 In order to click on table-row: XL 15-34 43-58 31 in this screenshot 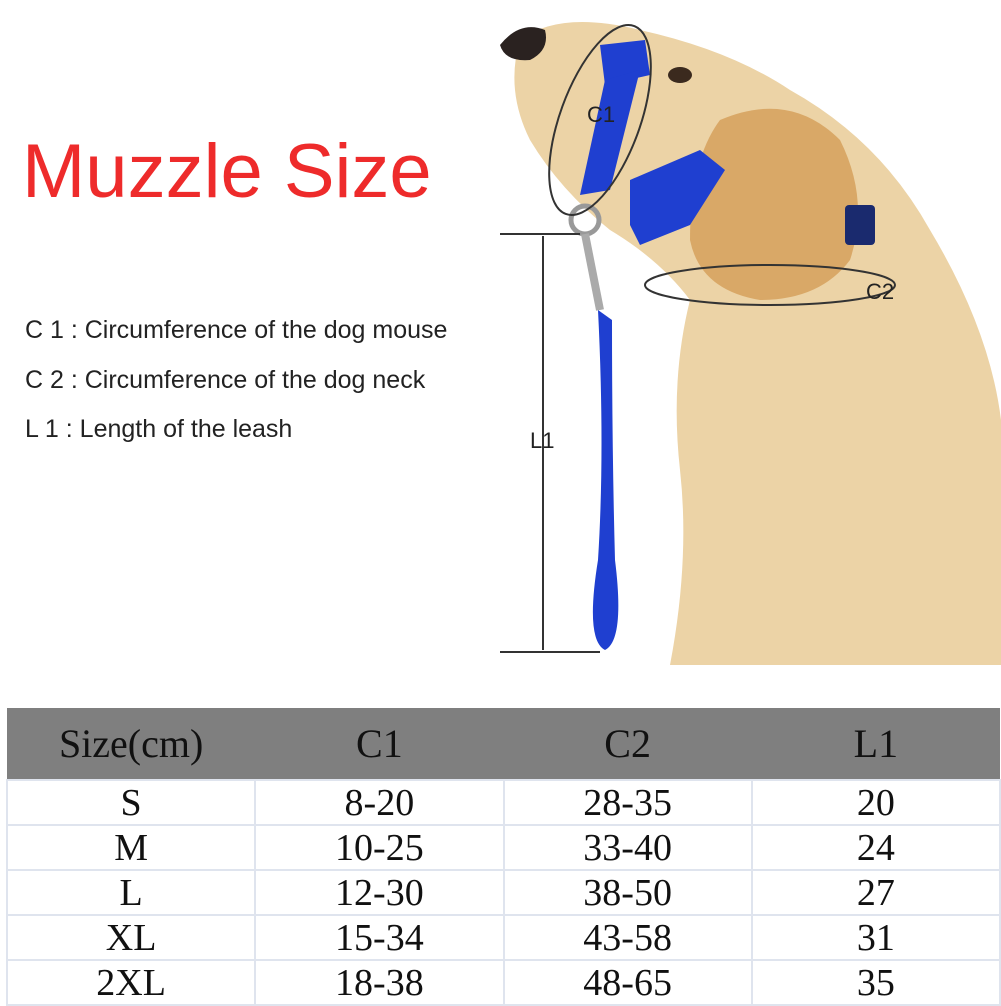, I will do `click(503, 937)`.